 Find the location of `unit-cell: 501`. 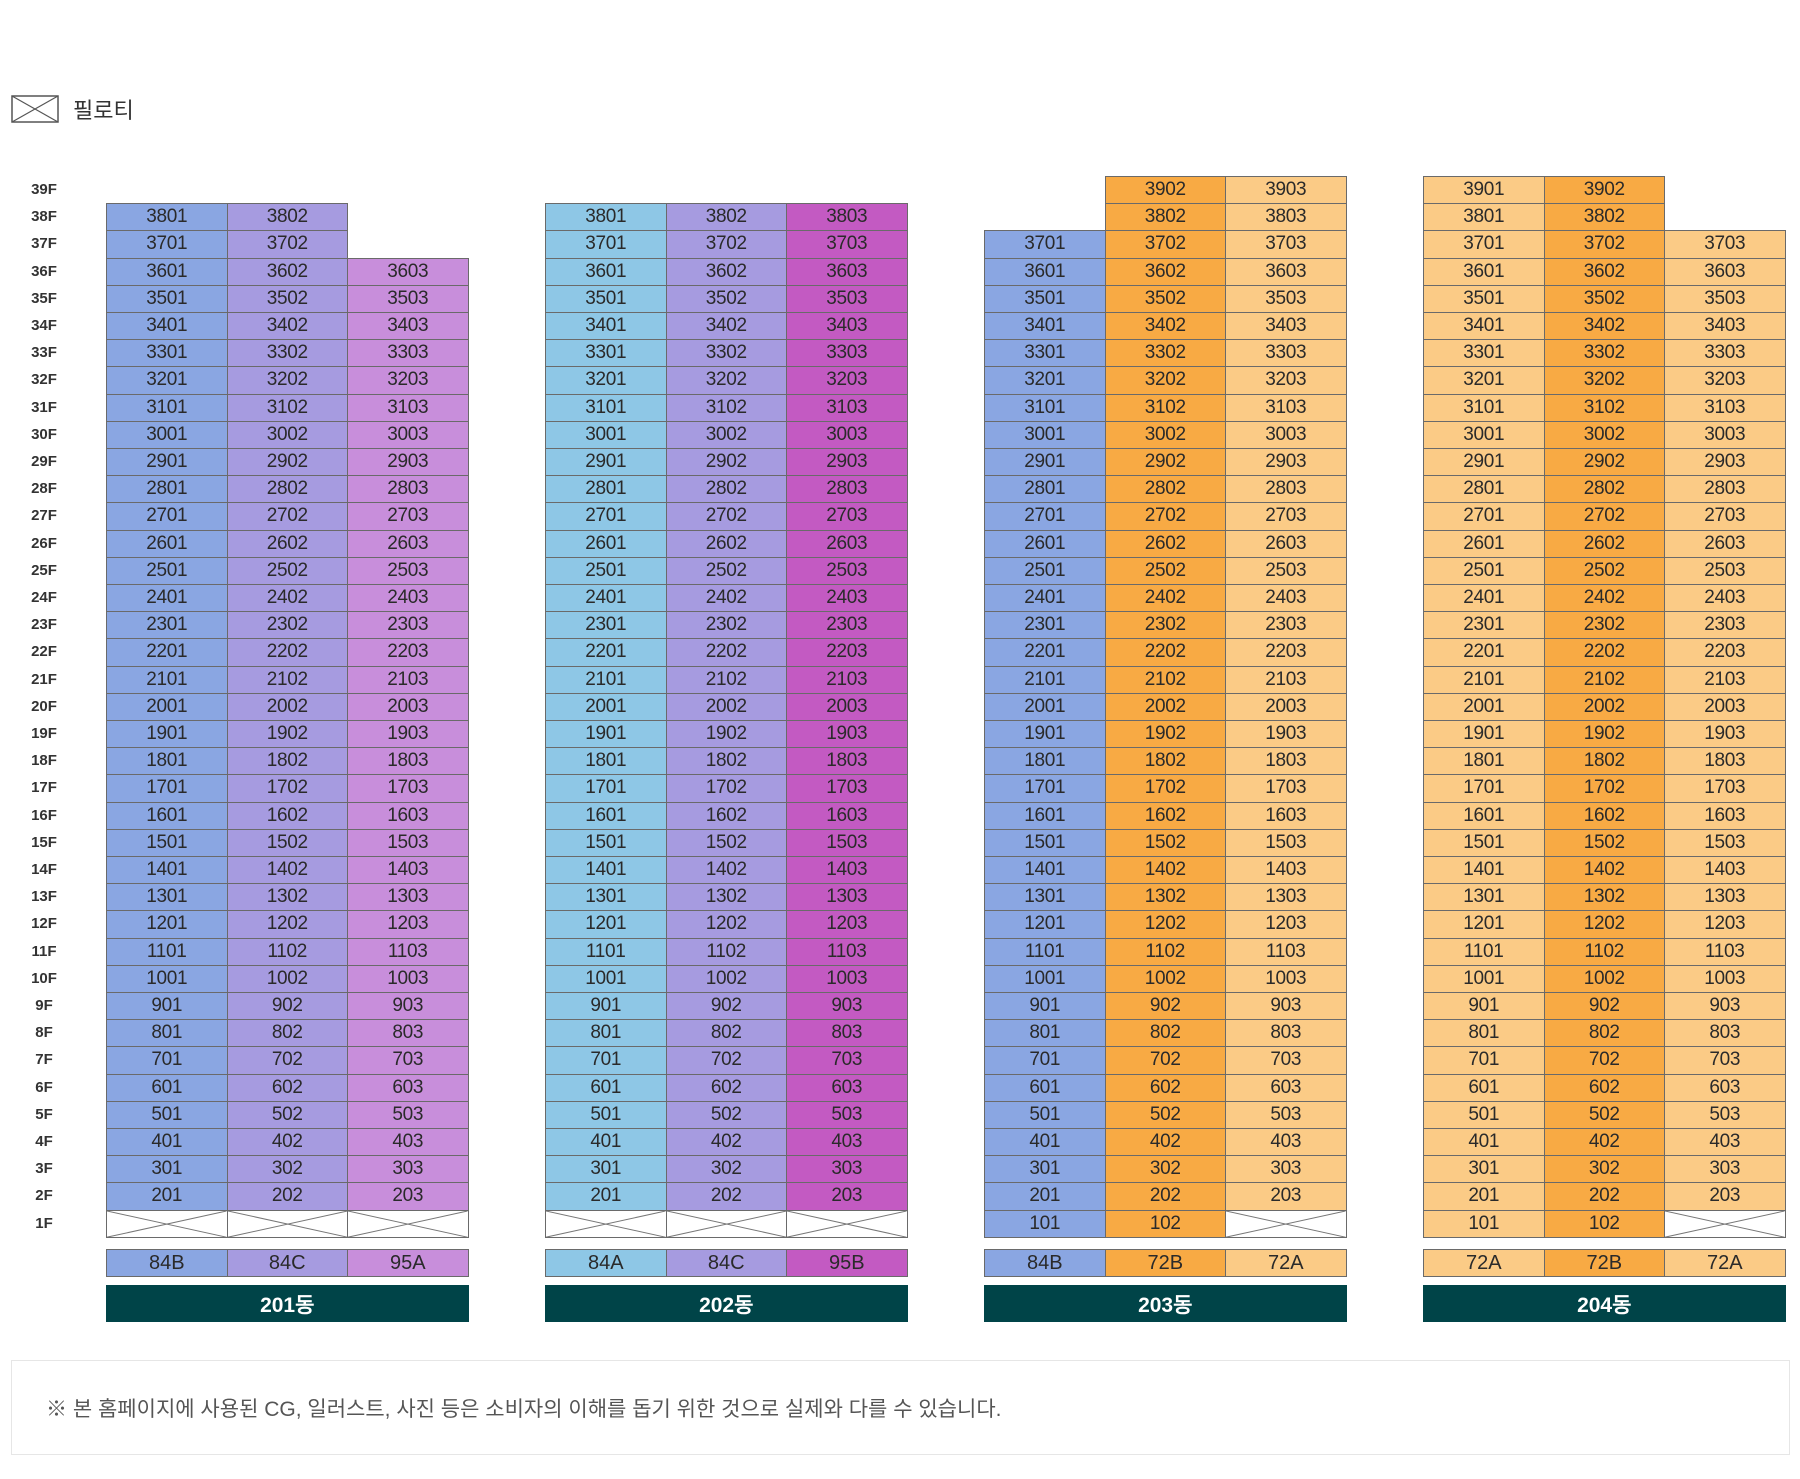

unit-cell: 501 is located at coordinates (1045, 1114).